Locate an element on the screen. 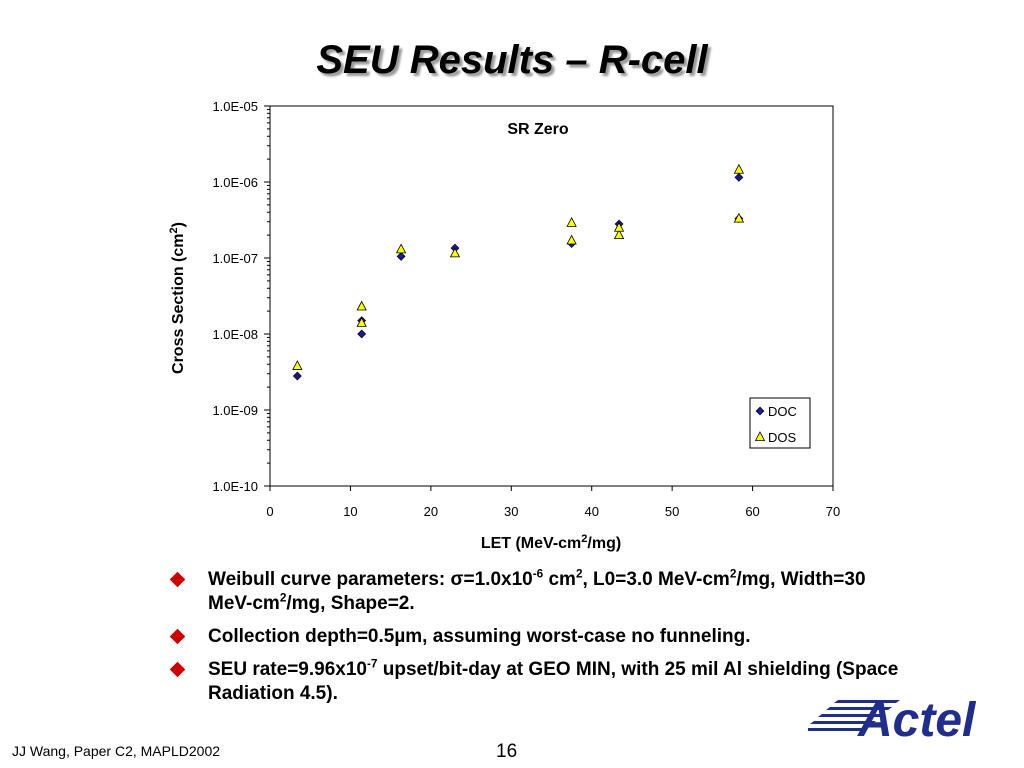 This screenshot has height=768, width=1024. legend-doc-marker is located at coordinates (760, 411).